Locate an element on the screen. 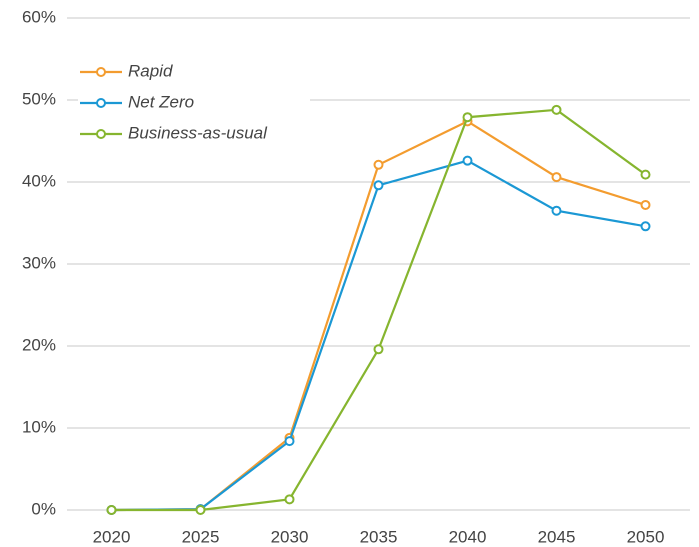  y-tick-label: 40% is located at coordinates (39, 180).